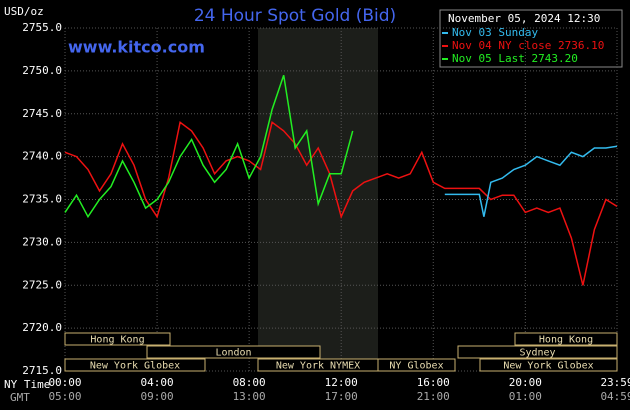  Describe the element at coordinates (42, 199) in the screenshot. I see `y-tick-label: 2735.0` at that location.